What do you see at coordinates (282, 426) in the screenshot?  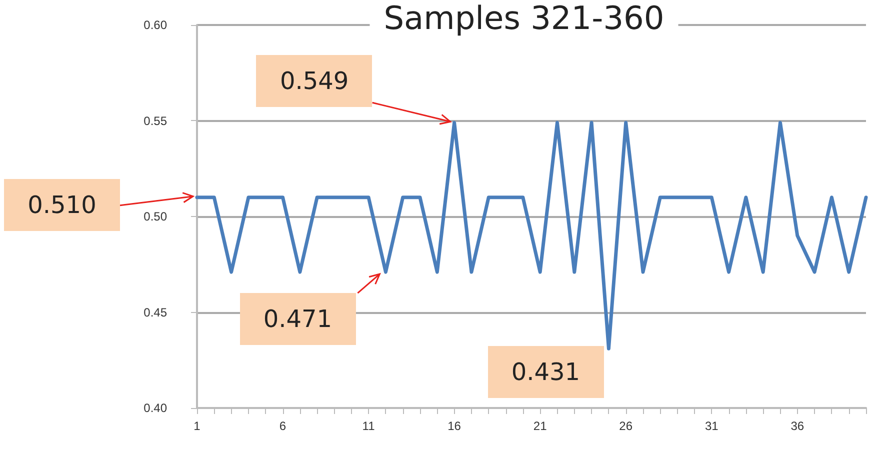 I see `x-tick-label: 6` at bounding box center [282, 426].